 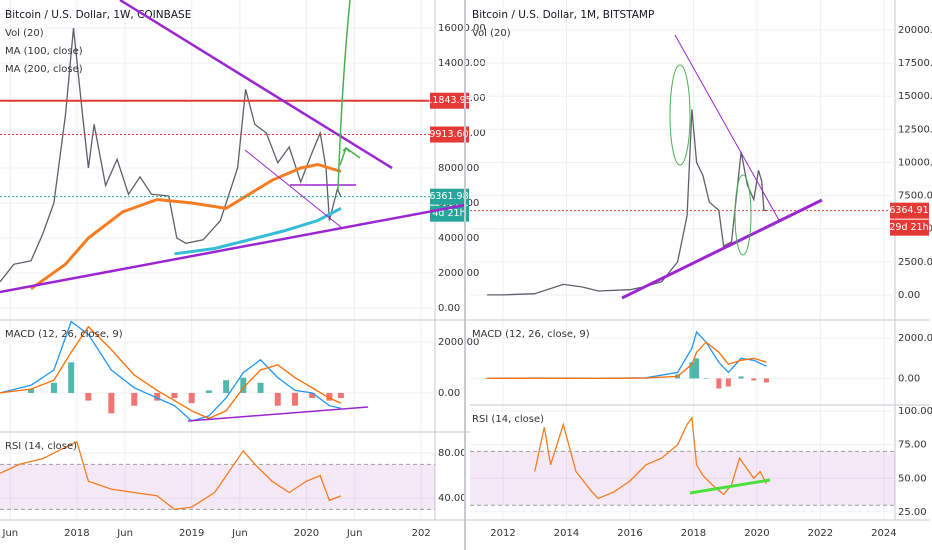 I want to click on legend-entry: MA (100, close), so click(x=44, y=51).